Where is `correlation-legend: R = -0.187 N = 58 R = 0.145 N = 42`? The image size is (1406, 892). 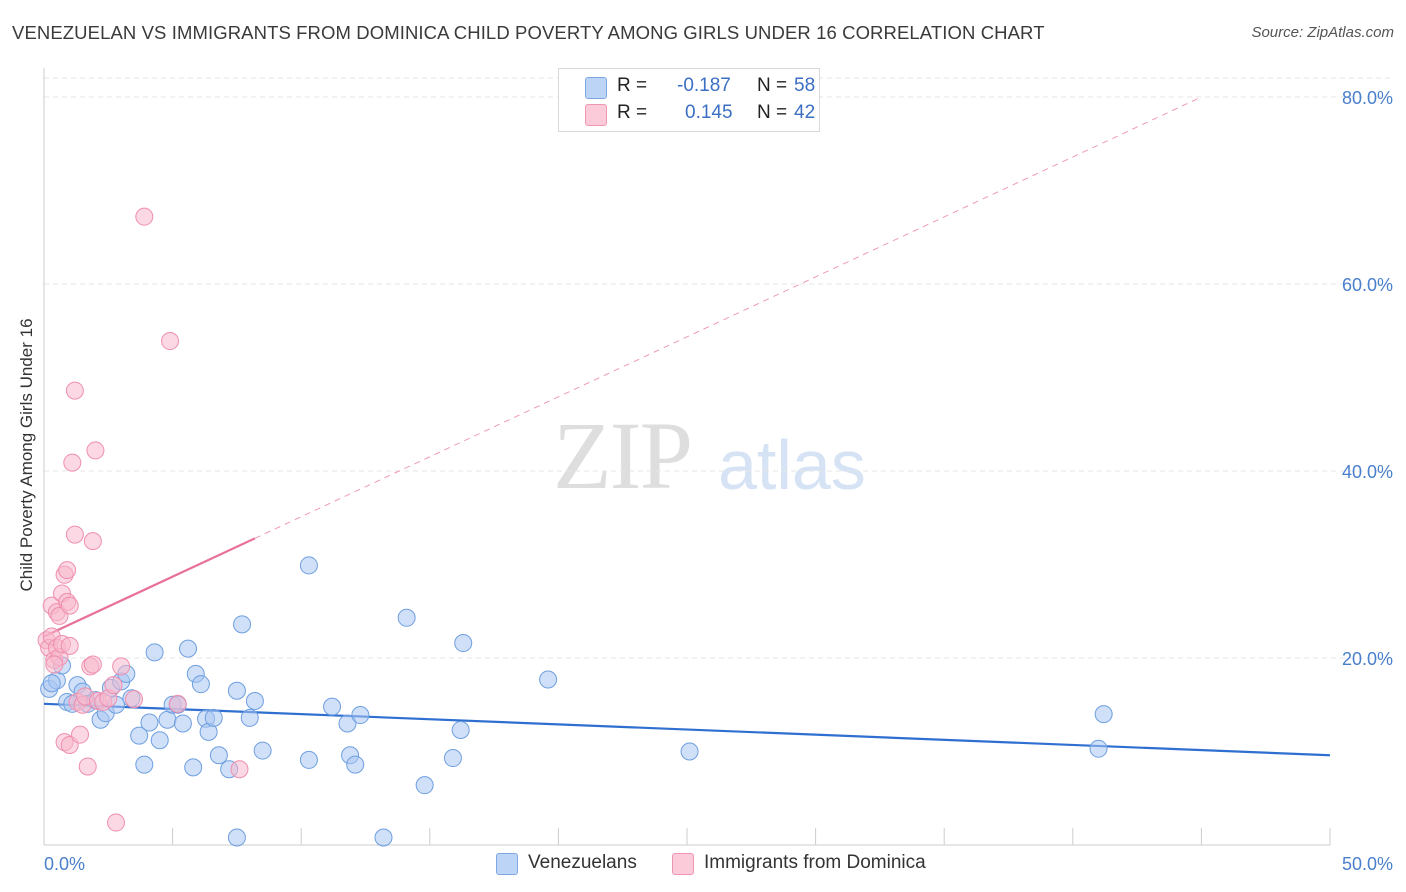 correlation-legend: R = -0.187 N = 58 R = 0.145 N = 42 is located at coordinates (689, 100).